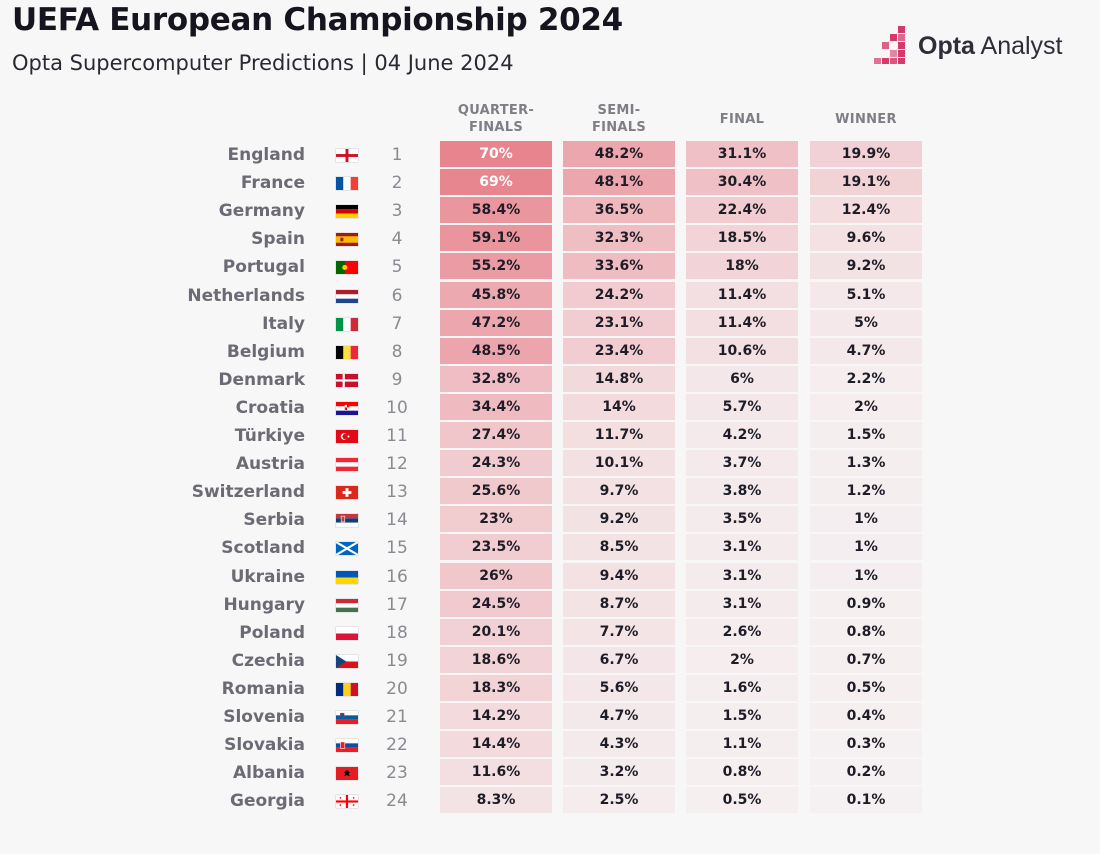 This screenshot has height=854, width=1100. I want to click on cell-winner: 9.6%, so click(866, 238).